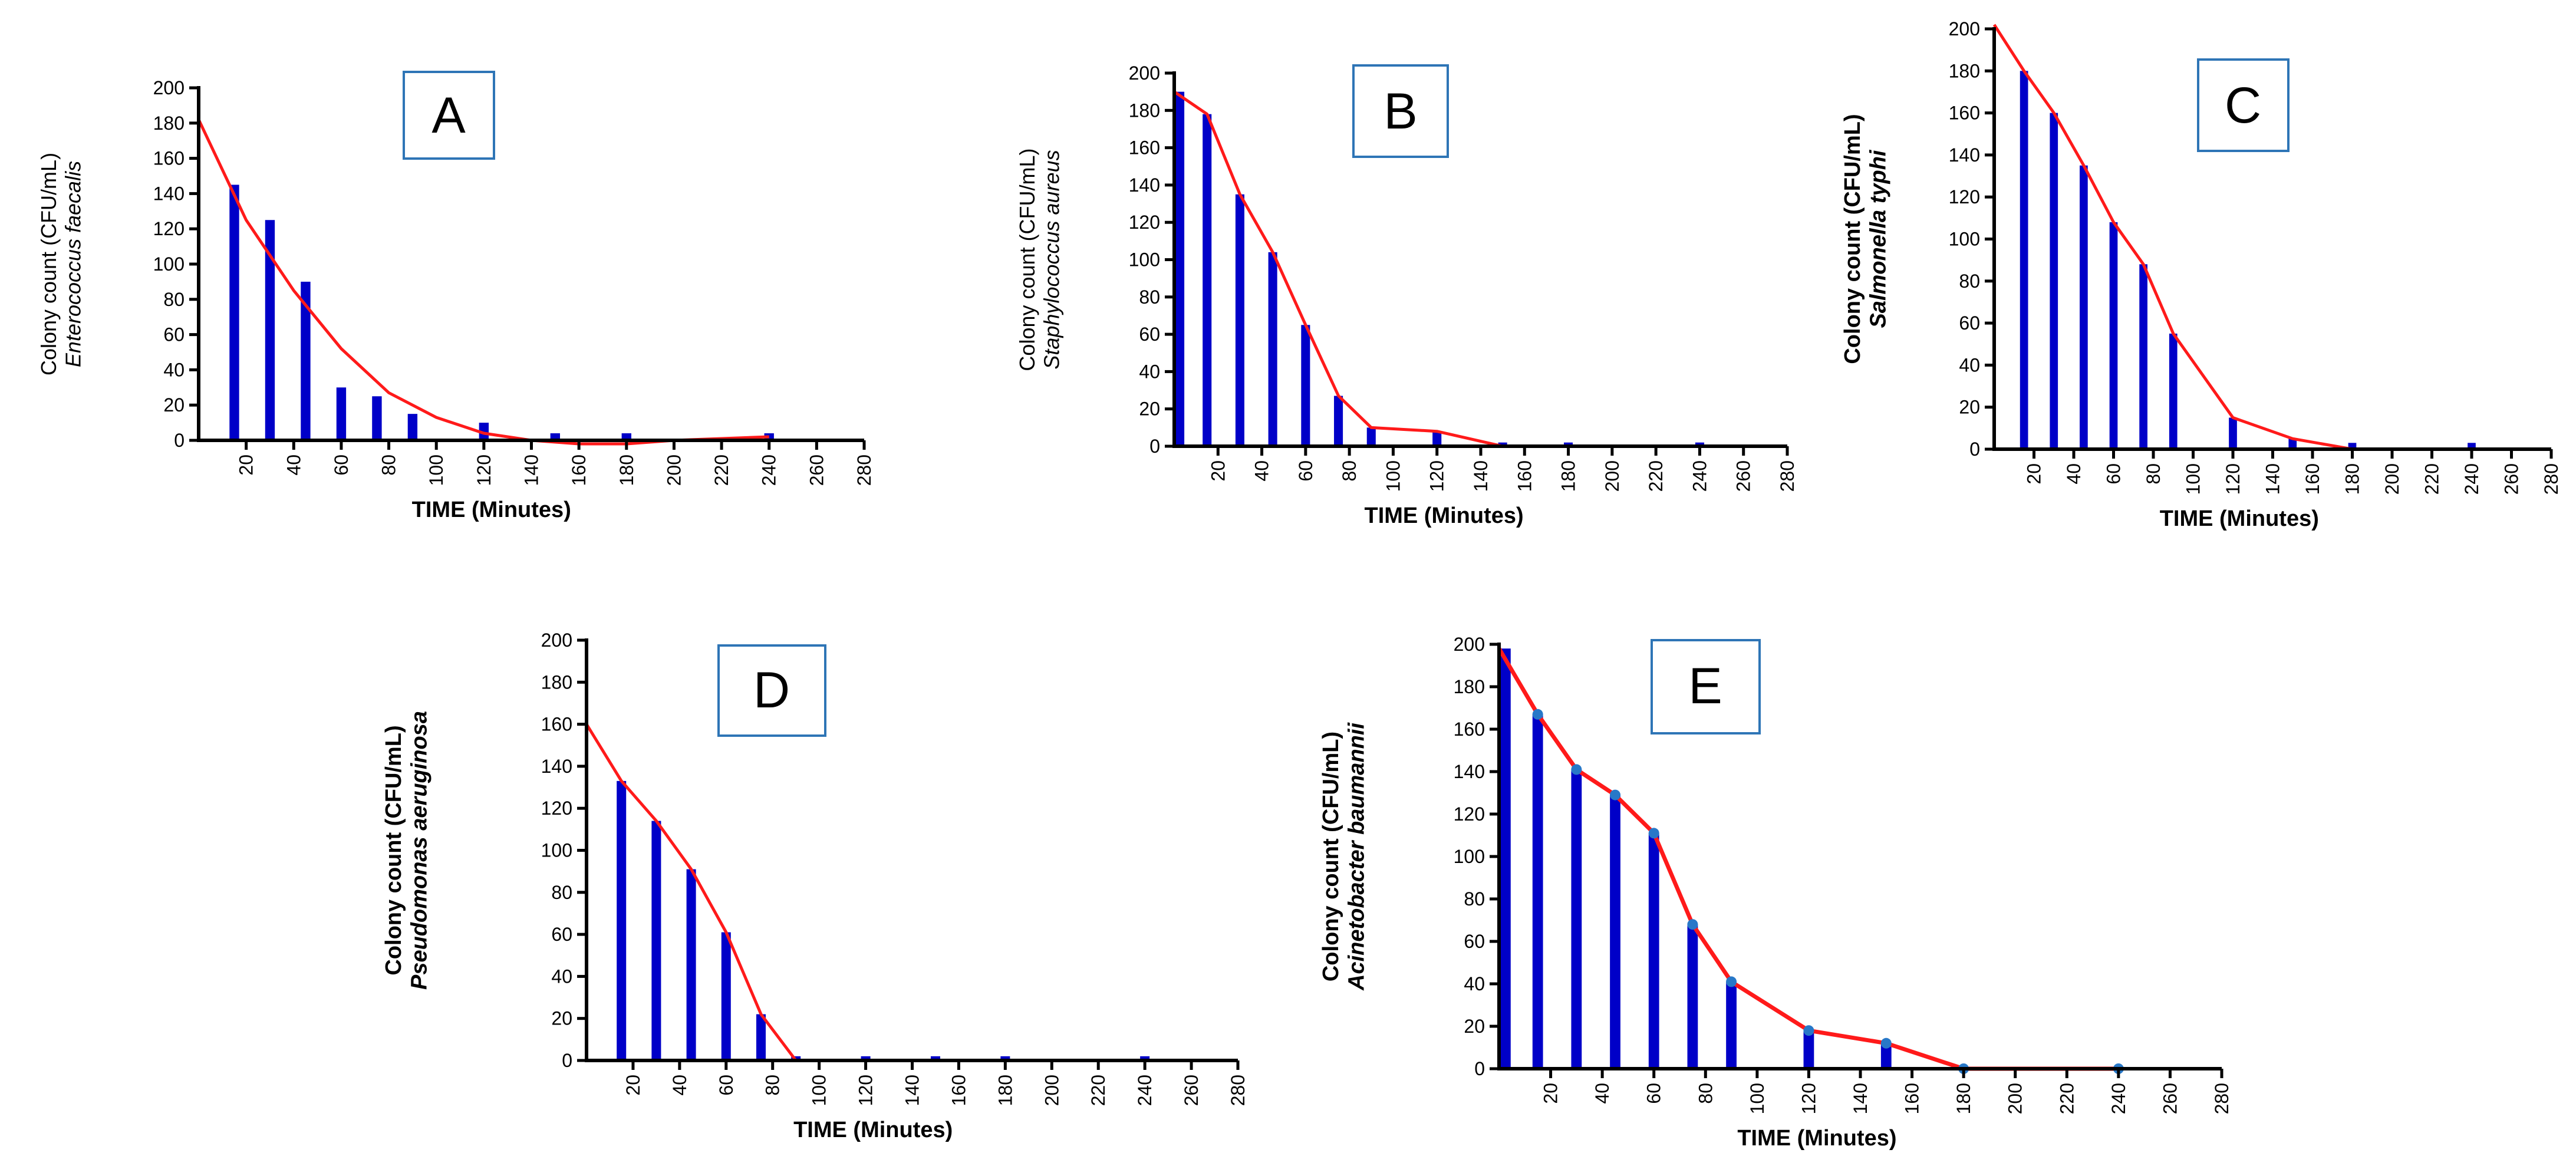 The width and height of the screenshot is (2576, 1176). I want to click on x-tick-label: 140, so click(2273, 479).